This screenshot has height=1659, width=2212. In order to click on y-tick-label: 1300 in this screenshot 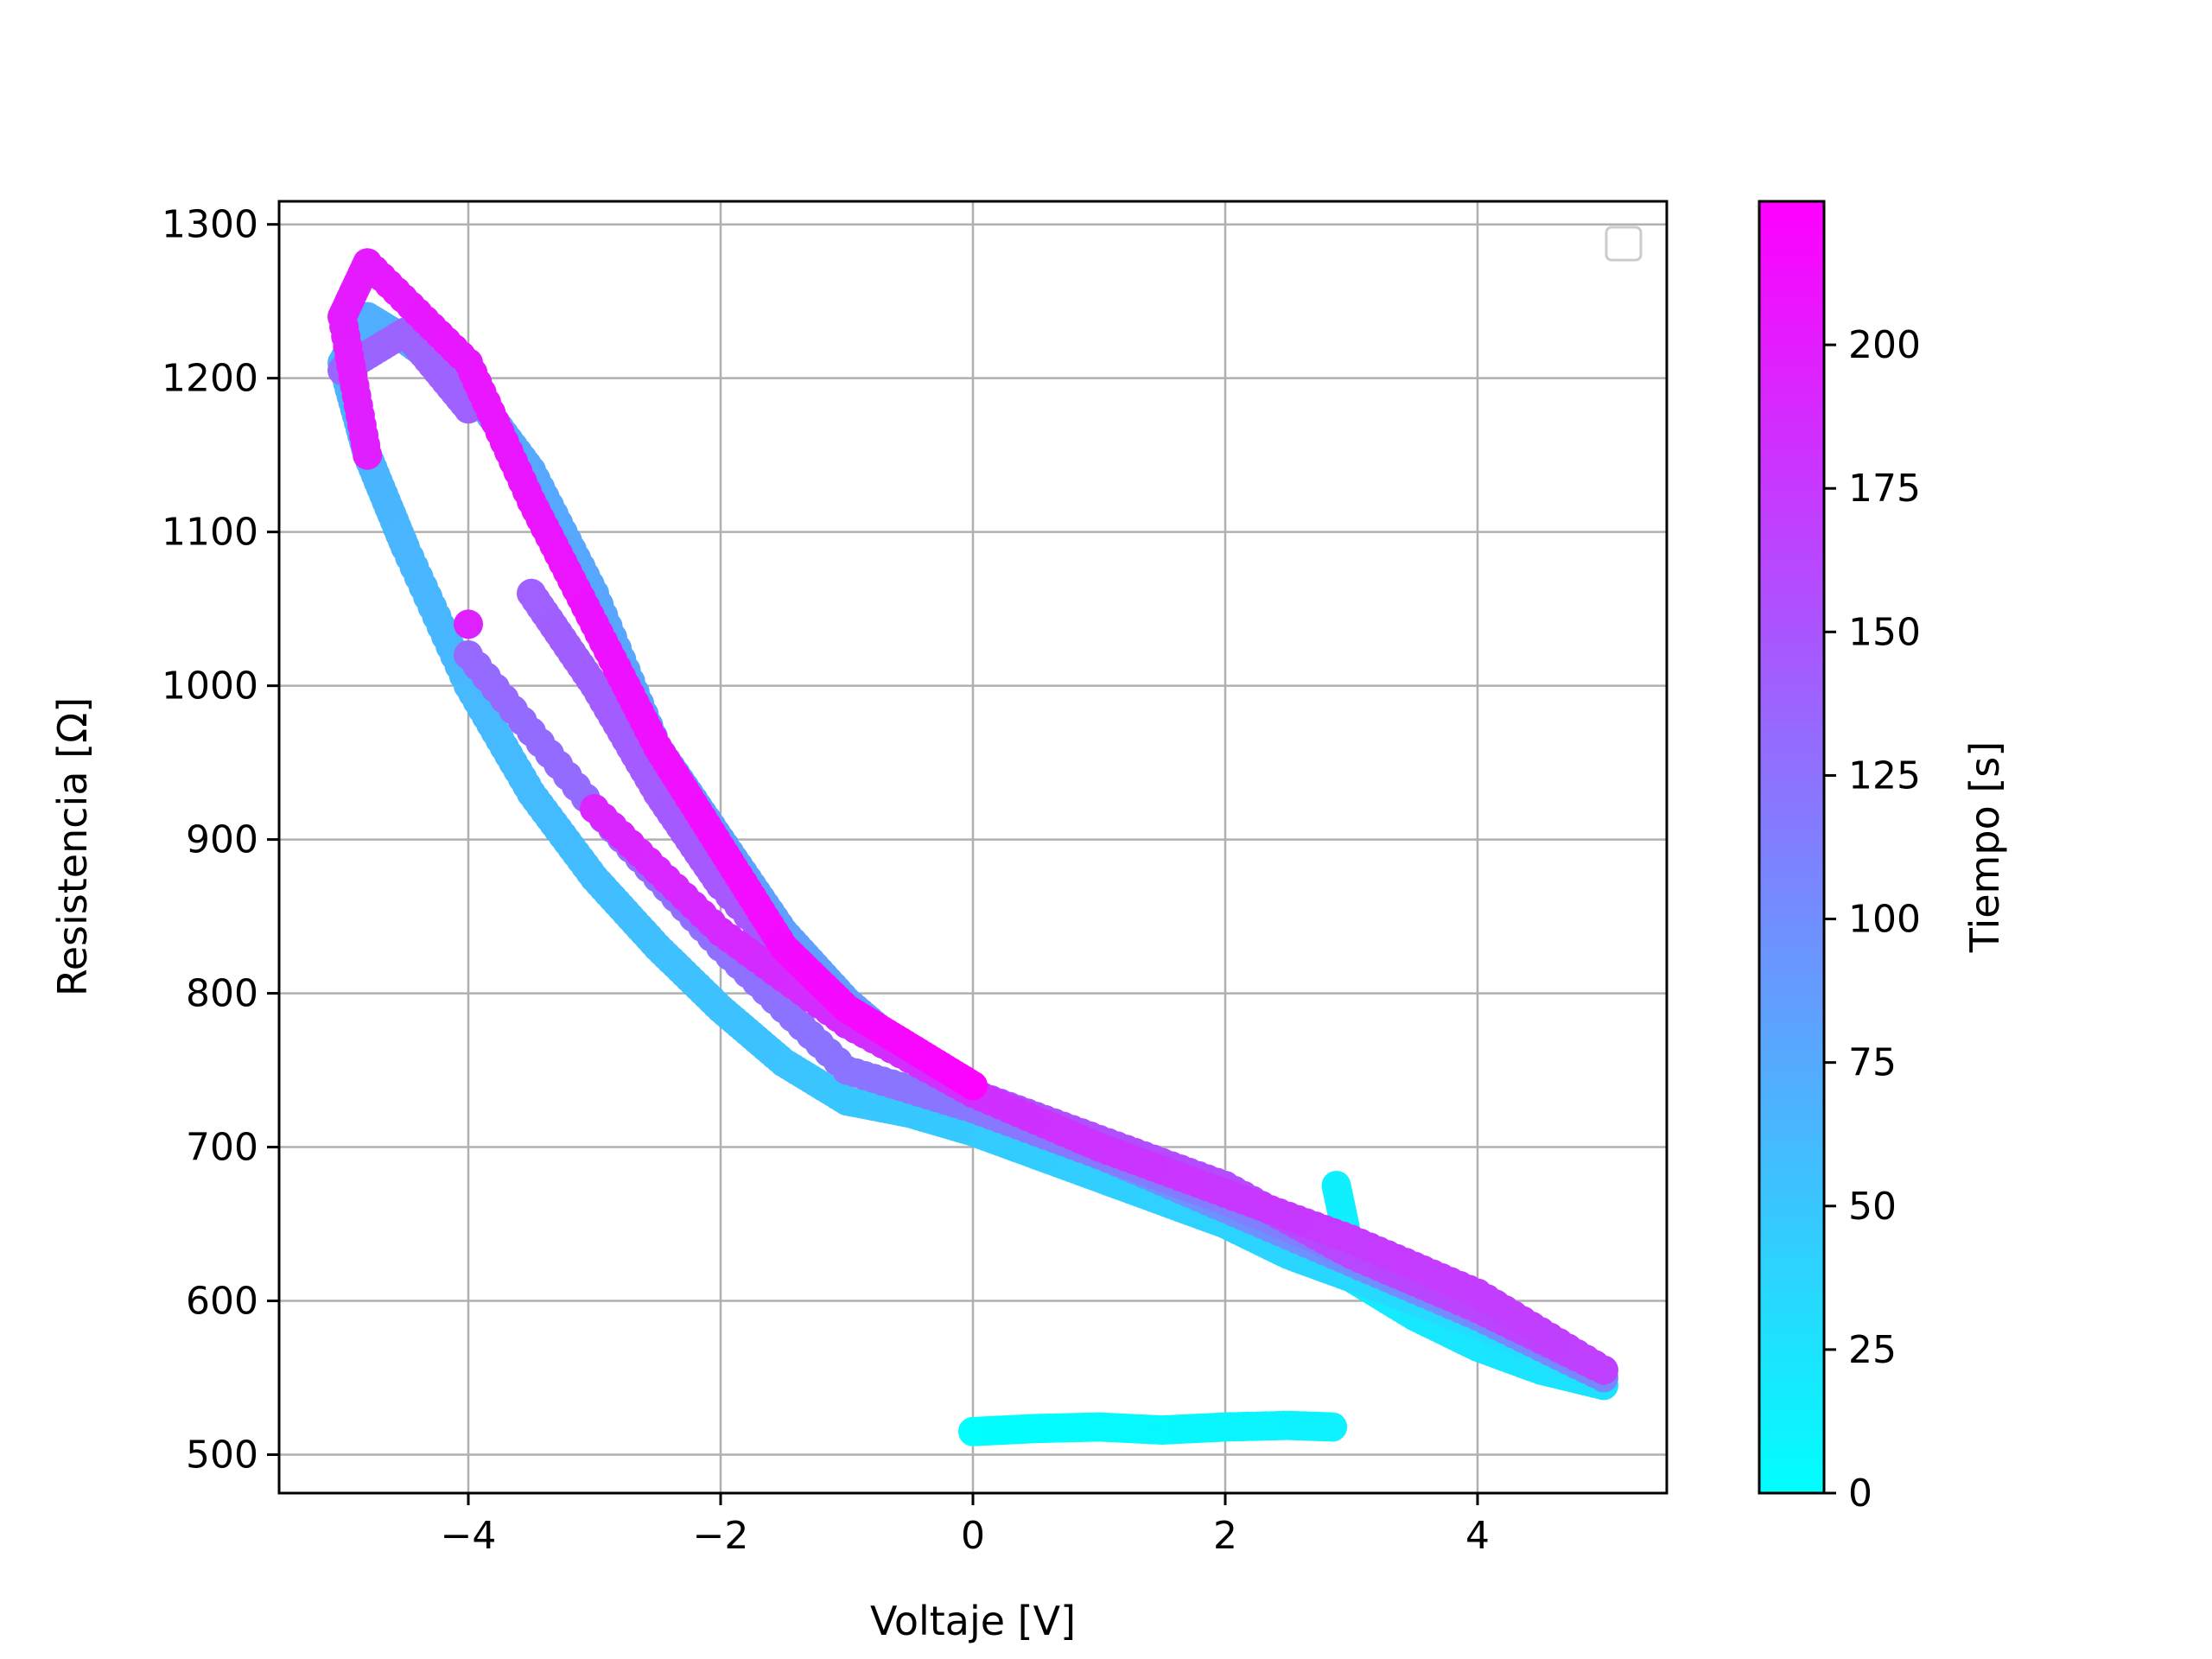, I will do `click(210, 225)`.